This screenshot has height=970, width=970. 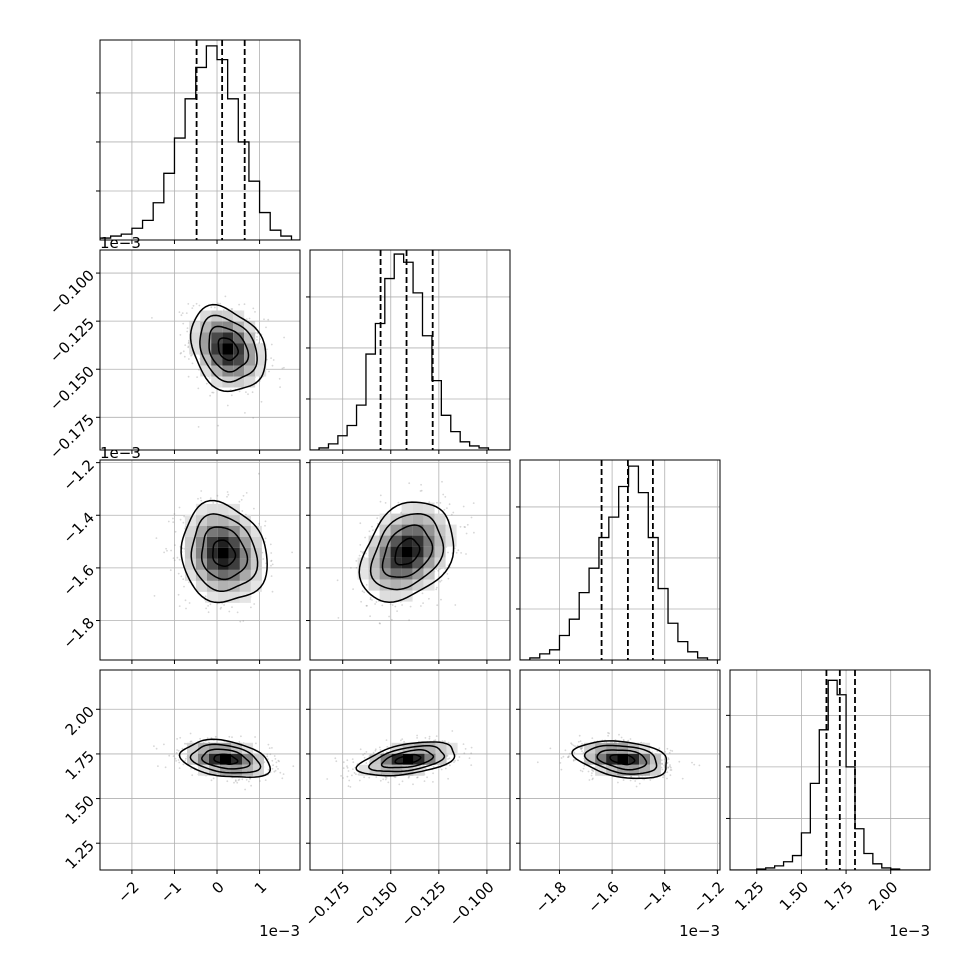 What do you see at coordinates (327, 904) in the screenshot?
I see `x-tick-label: −0.175` at bounding box center [327, 904].